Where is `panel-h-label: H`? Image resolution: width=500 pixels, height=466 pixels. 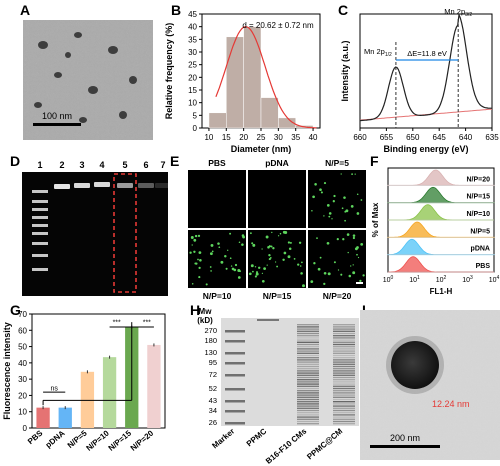 panel-h-label: H is located at coordinates (195, 310).